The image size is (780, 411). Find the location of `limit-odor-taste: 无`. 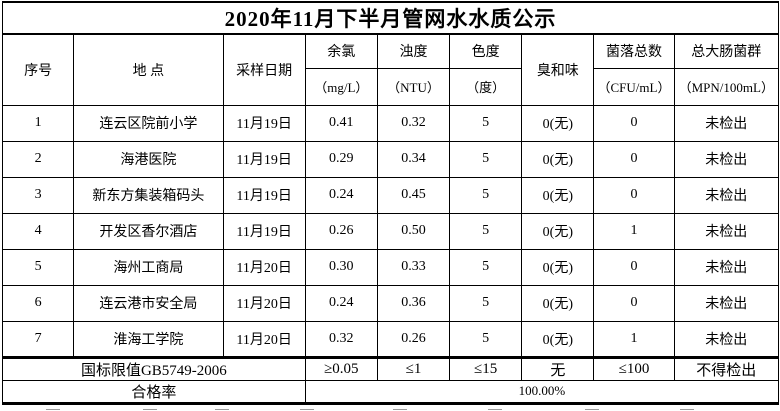

limit-odor-taste: 无 is located at coordinates (558, 368).